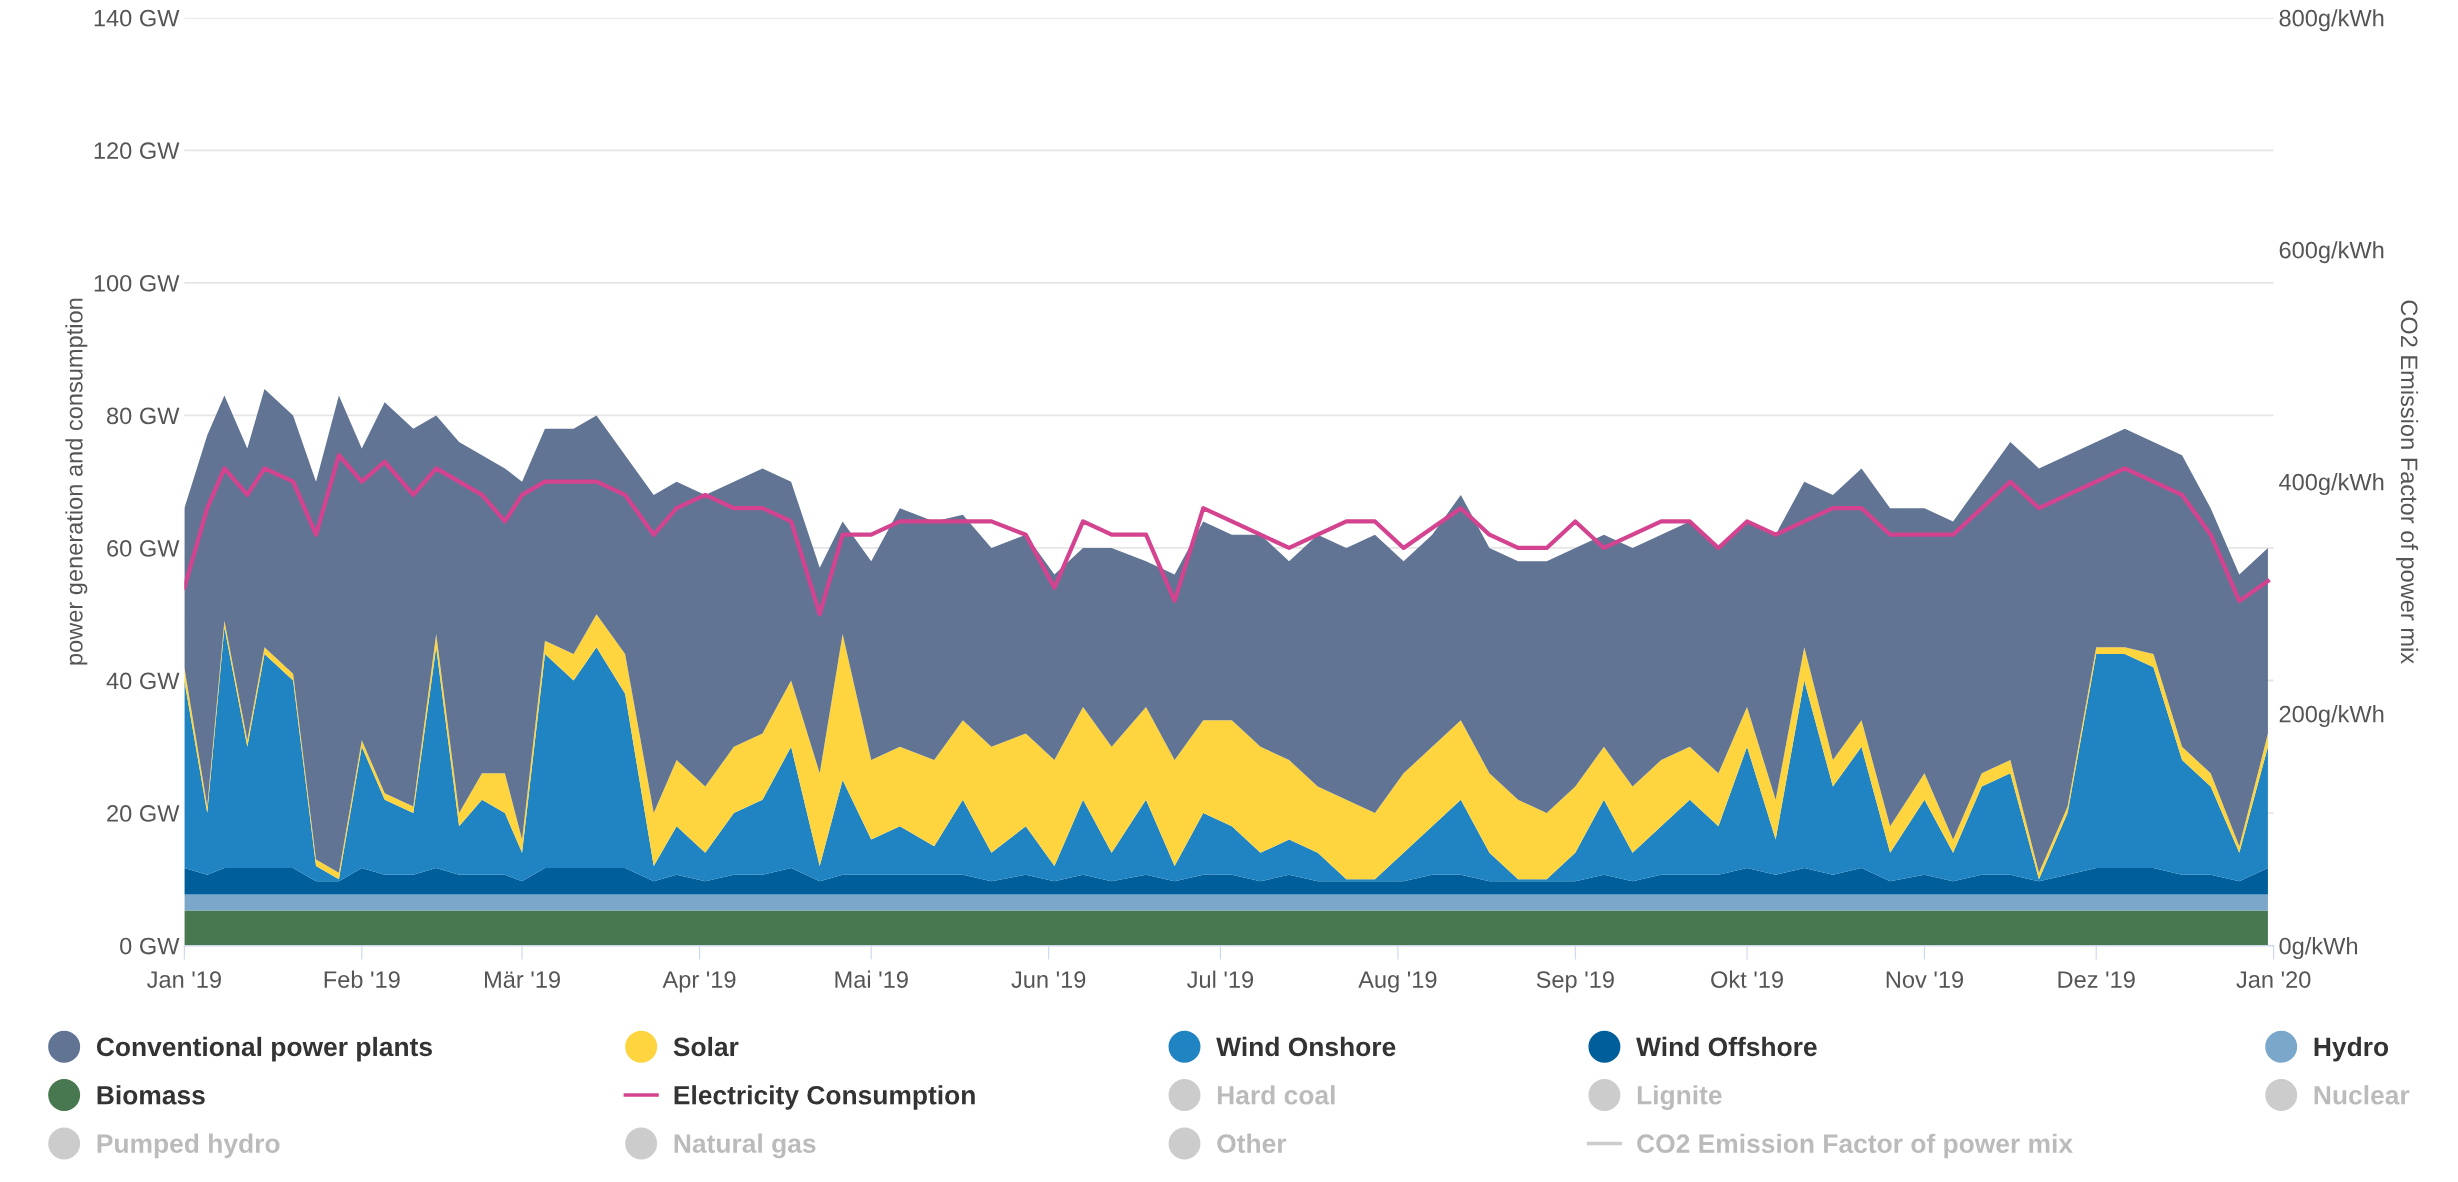 This screenshot has width=2458, height=1182. What do you see at coordinates (745, 1146) in the screenshot?
I see `legend-label: Natural gas` at bounding box center [745, 1146].